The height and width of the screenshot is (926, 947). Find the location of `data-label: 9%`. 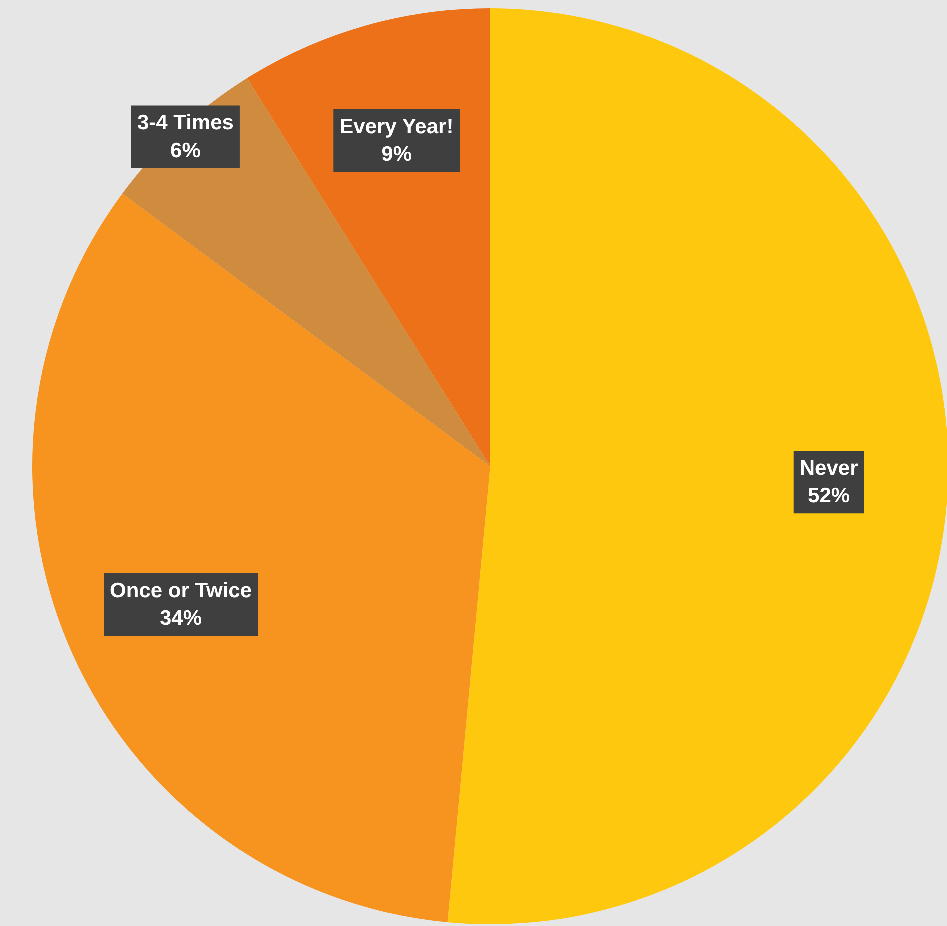

data-label: 9% is located at coordinates (397, 154).